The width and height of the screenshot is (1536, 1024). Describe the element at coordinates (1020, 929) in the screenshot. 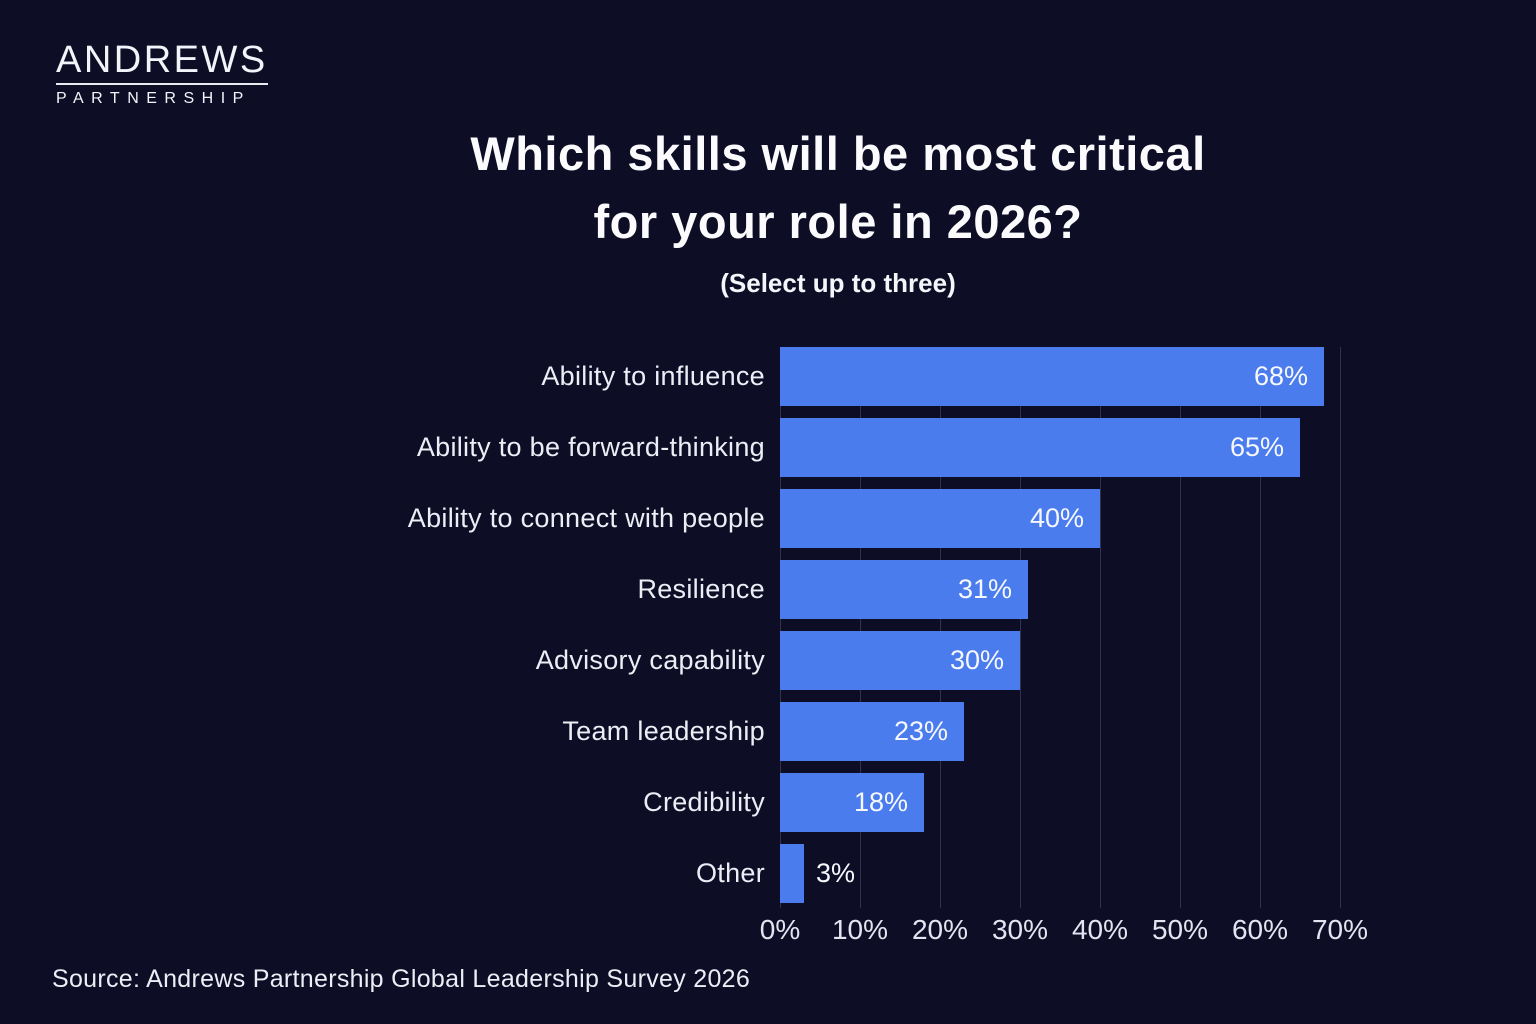

I see `x-axis-tick-label: 30%` at that location.